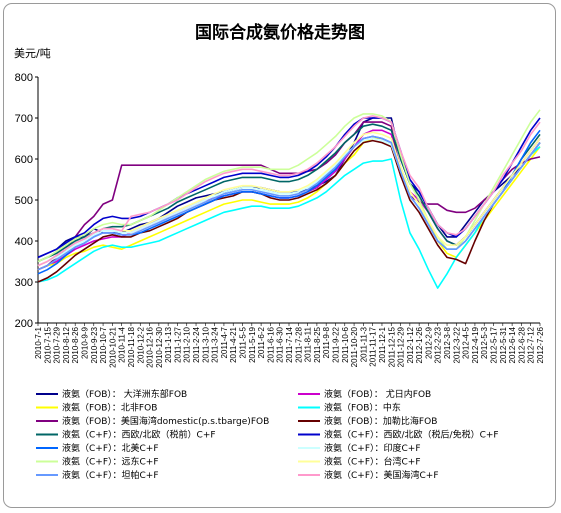  What do you see at coordinates (140, 344) in the screenshot?
I see `x-tick-label: 2010-12-2` at bounding box center [140, 344].